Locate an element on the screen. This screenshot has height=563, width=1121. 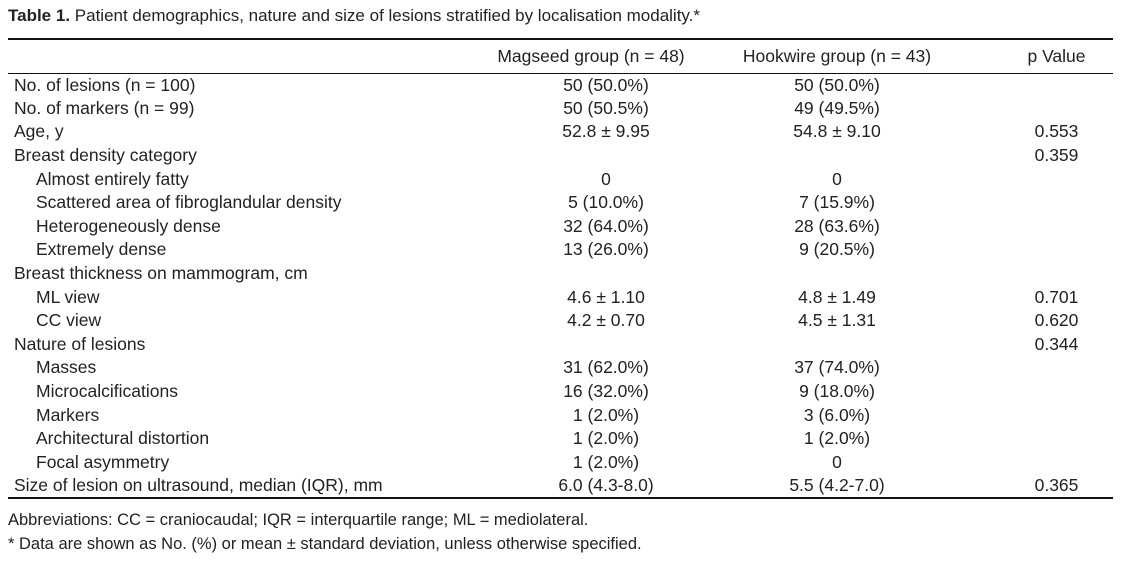
row-label: Almost entirely fatty is located at coordinates (112, 178).